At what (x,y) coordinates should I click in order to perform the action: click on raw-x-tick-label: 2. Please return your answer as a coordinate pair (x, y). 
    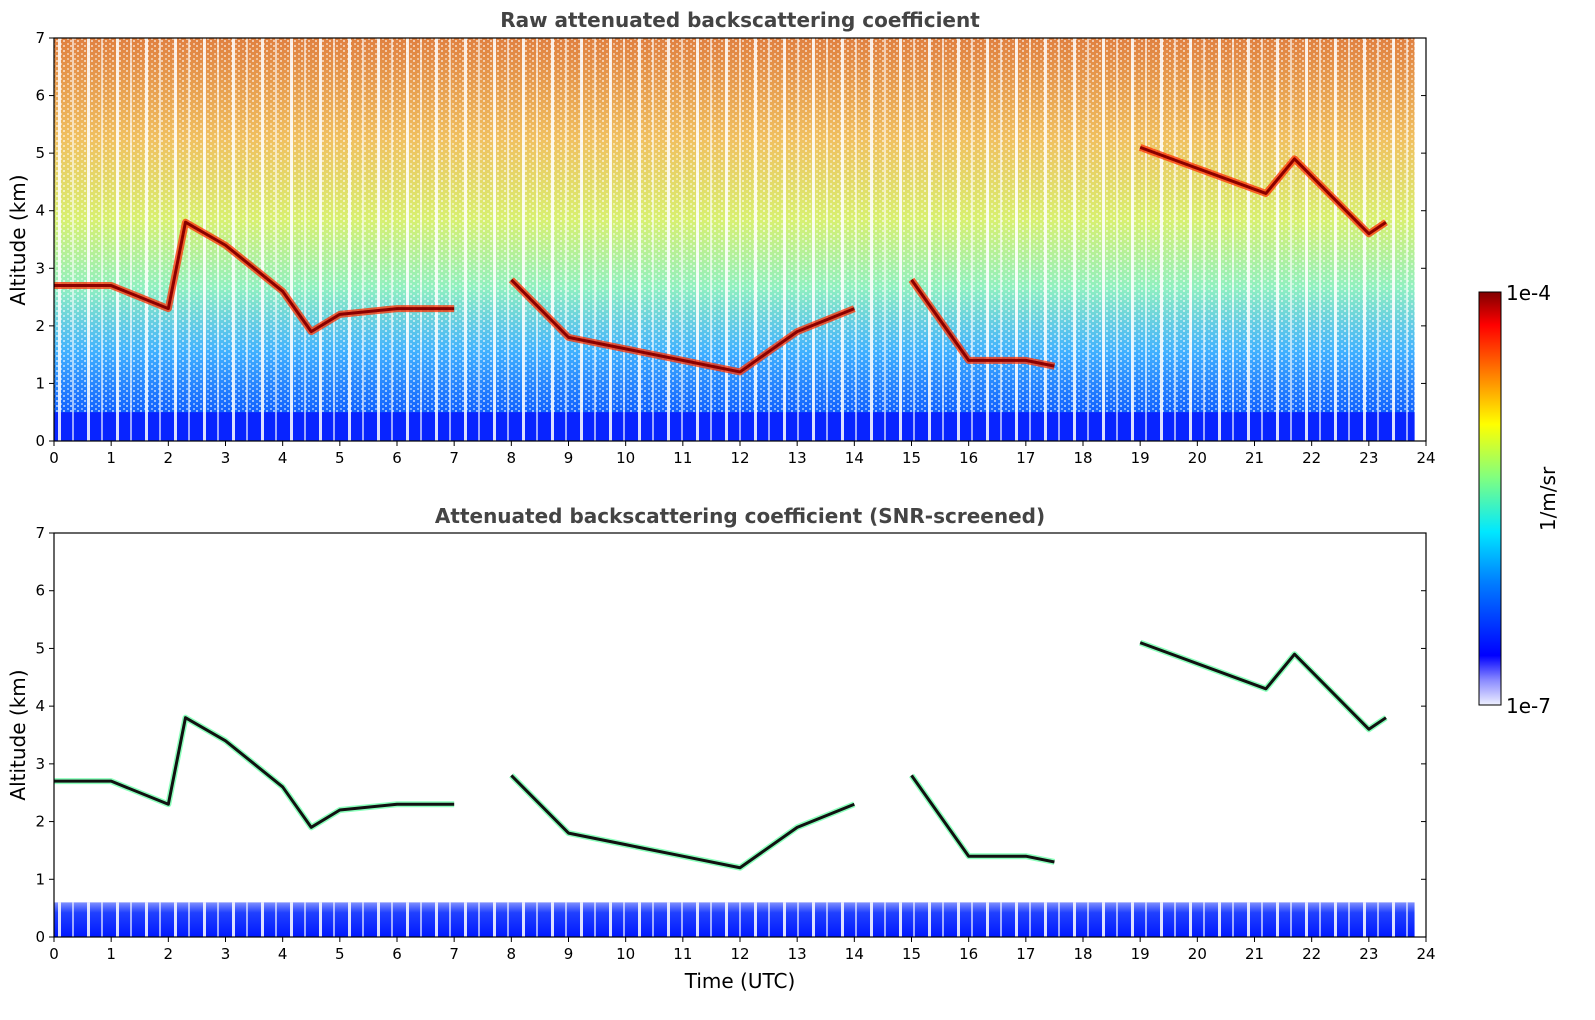
    Looking at the image, I should click on (169, 458).